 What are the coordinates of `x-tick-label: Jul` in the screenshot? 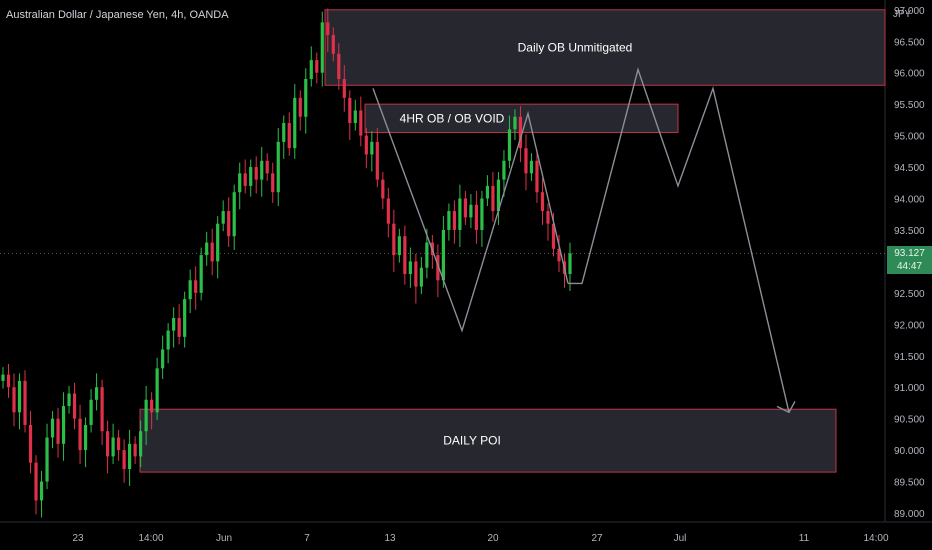 It's located at (680, 538).